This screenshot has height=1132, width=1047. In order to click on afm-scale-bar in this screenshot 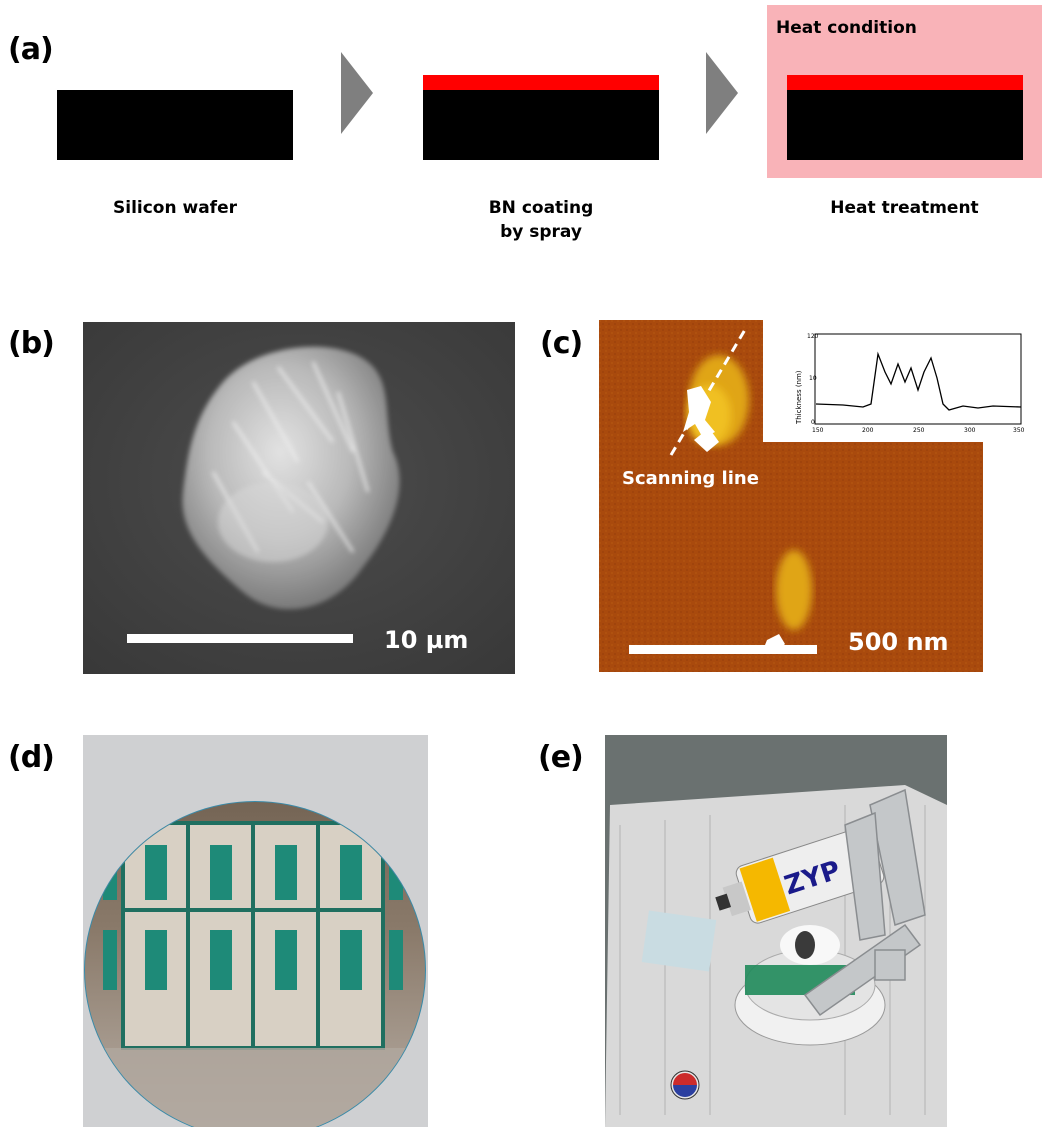, I will do `click(723, 649)`.